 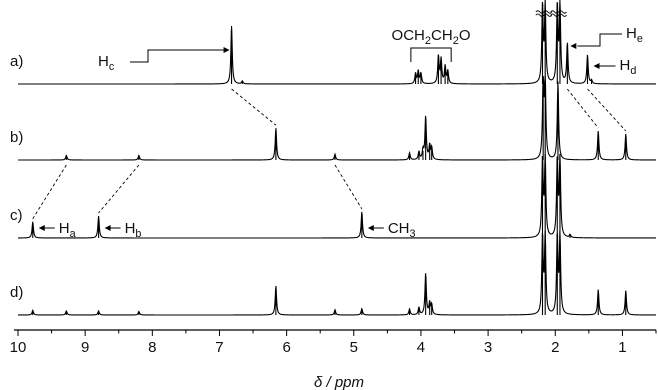 I want to click on h-d-label: Hd, so click(x=627, y=67).